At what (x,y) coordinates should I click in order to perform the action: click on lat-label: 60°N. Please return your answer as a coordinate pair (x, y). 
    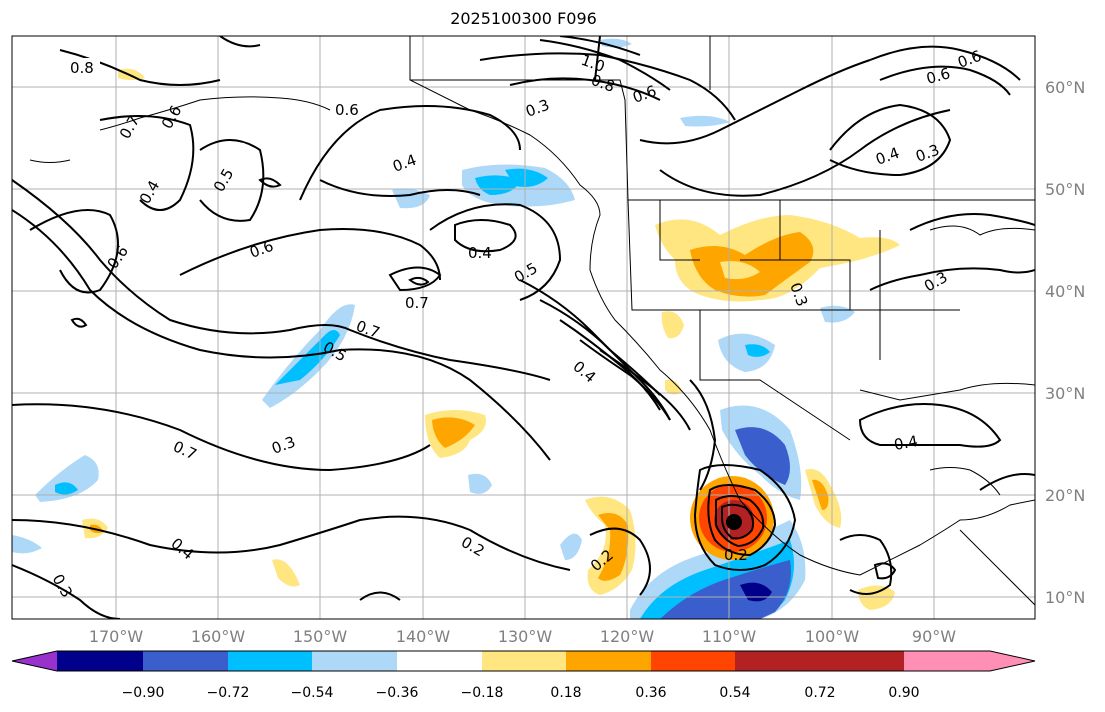
    Looking at the image, I should click on (1065, 87).